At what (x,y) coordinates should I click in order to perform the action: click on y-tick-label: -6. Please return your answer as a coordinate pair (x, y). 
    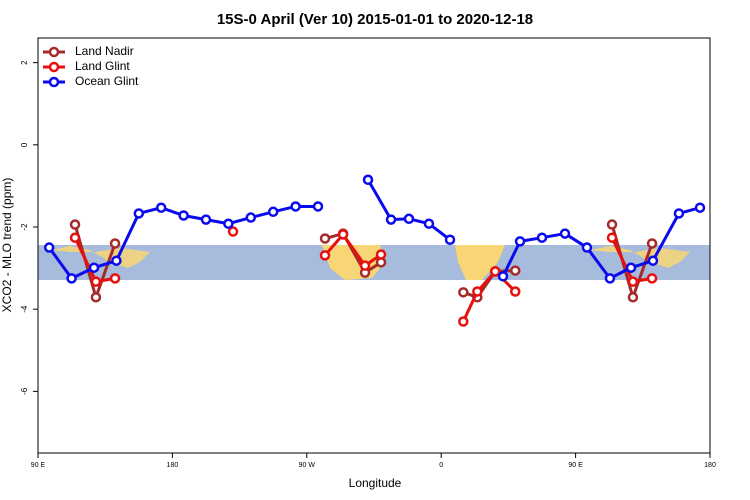
    Looking at the image, I should click on (24, 391).